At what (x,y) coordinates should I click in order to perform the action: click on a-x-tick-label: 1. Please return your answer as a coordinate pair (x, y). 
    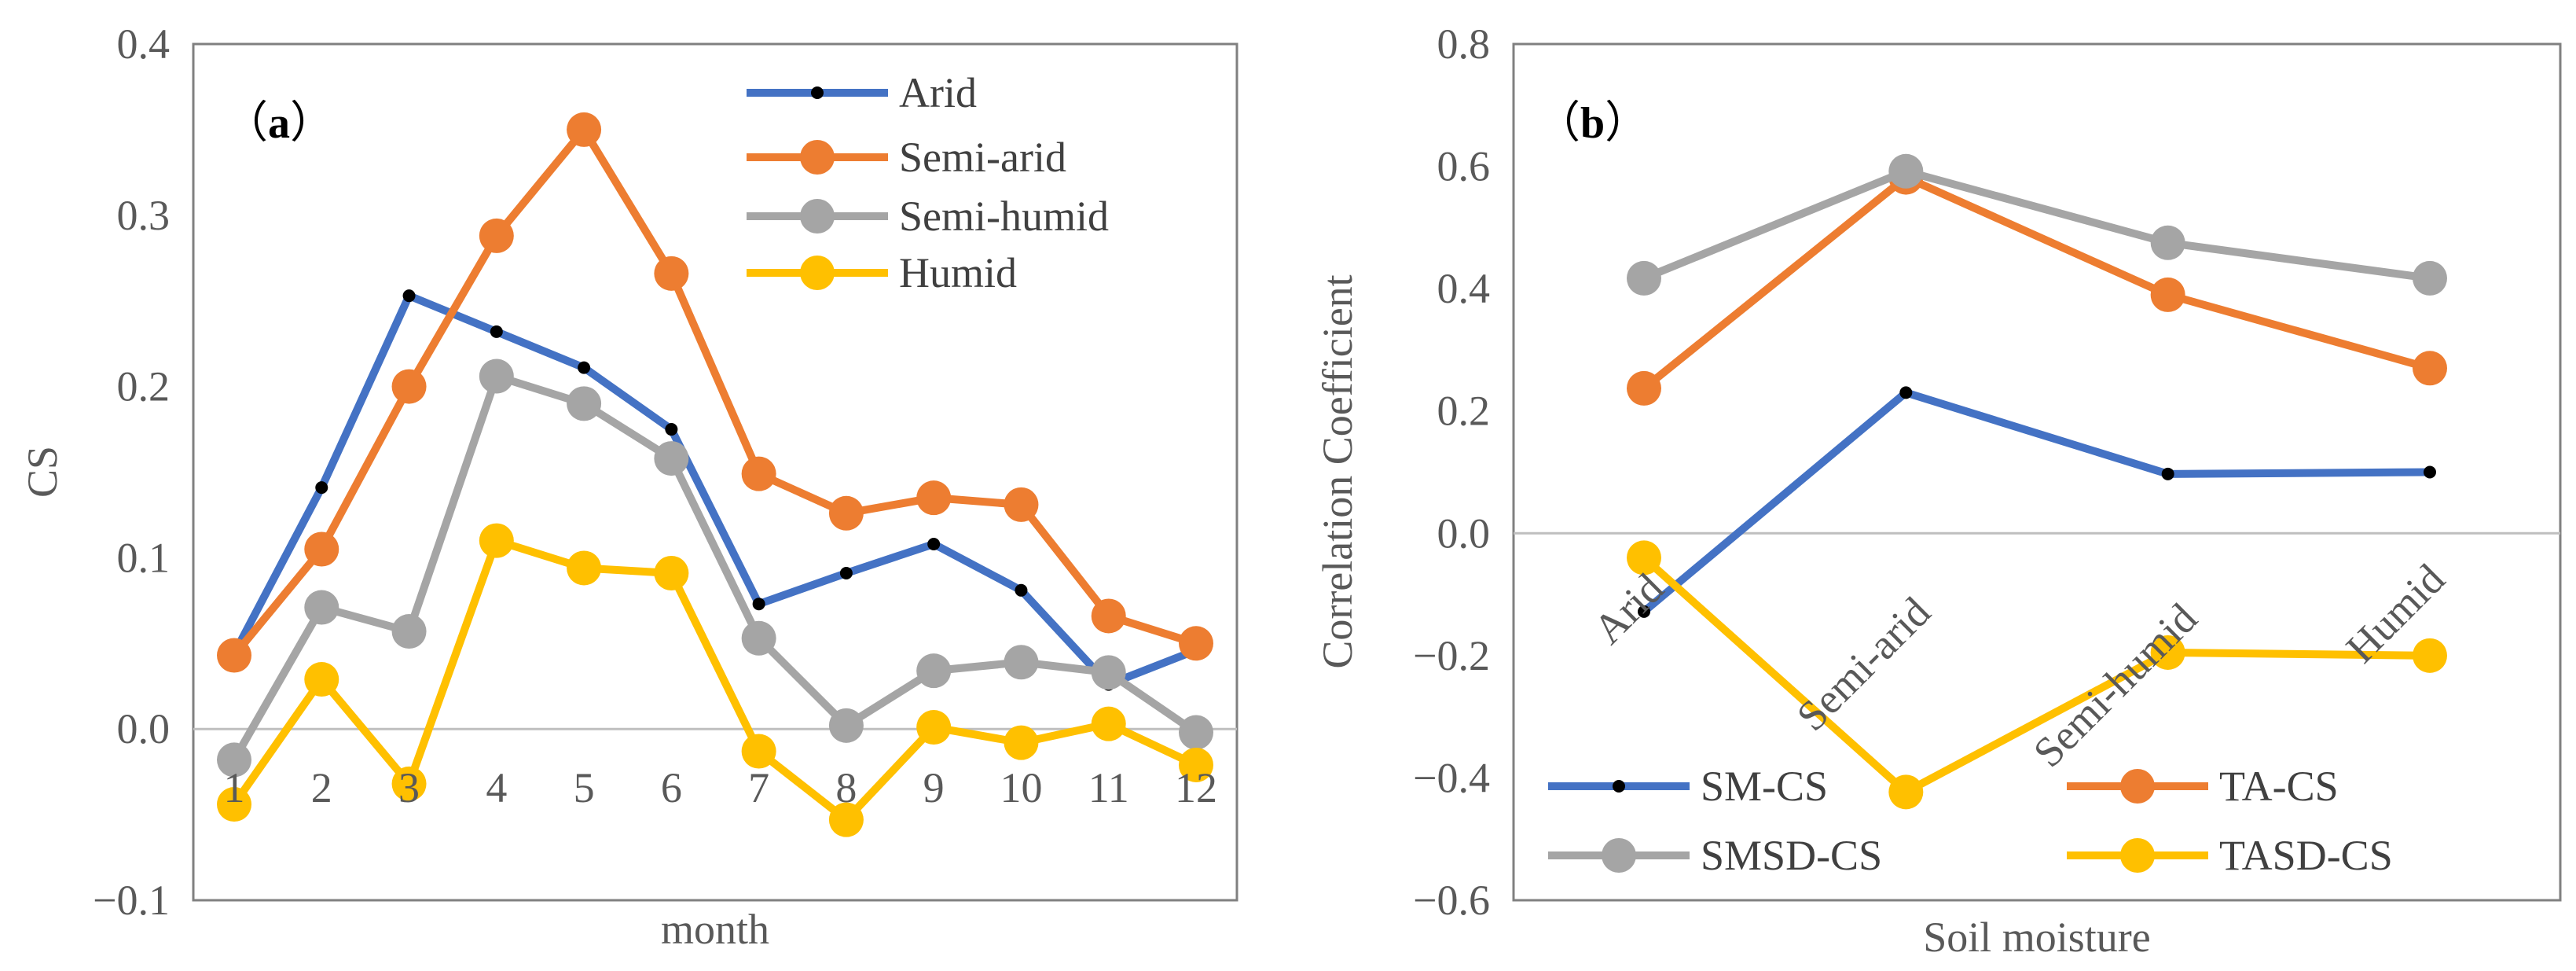
    Looking at the image, I should click on (235, 787).